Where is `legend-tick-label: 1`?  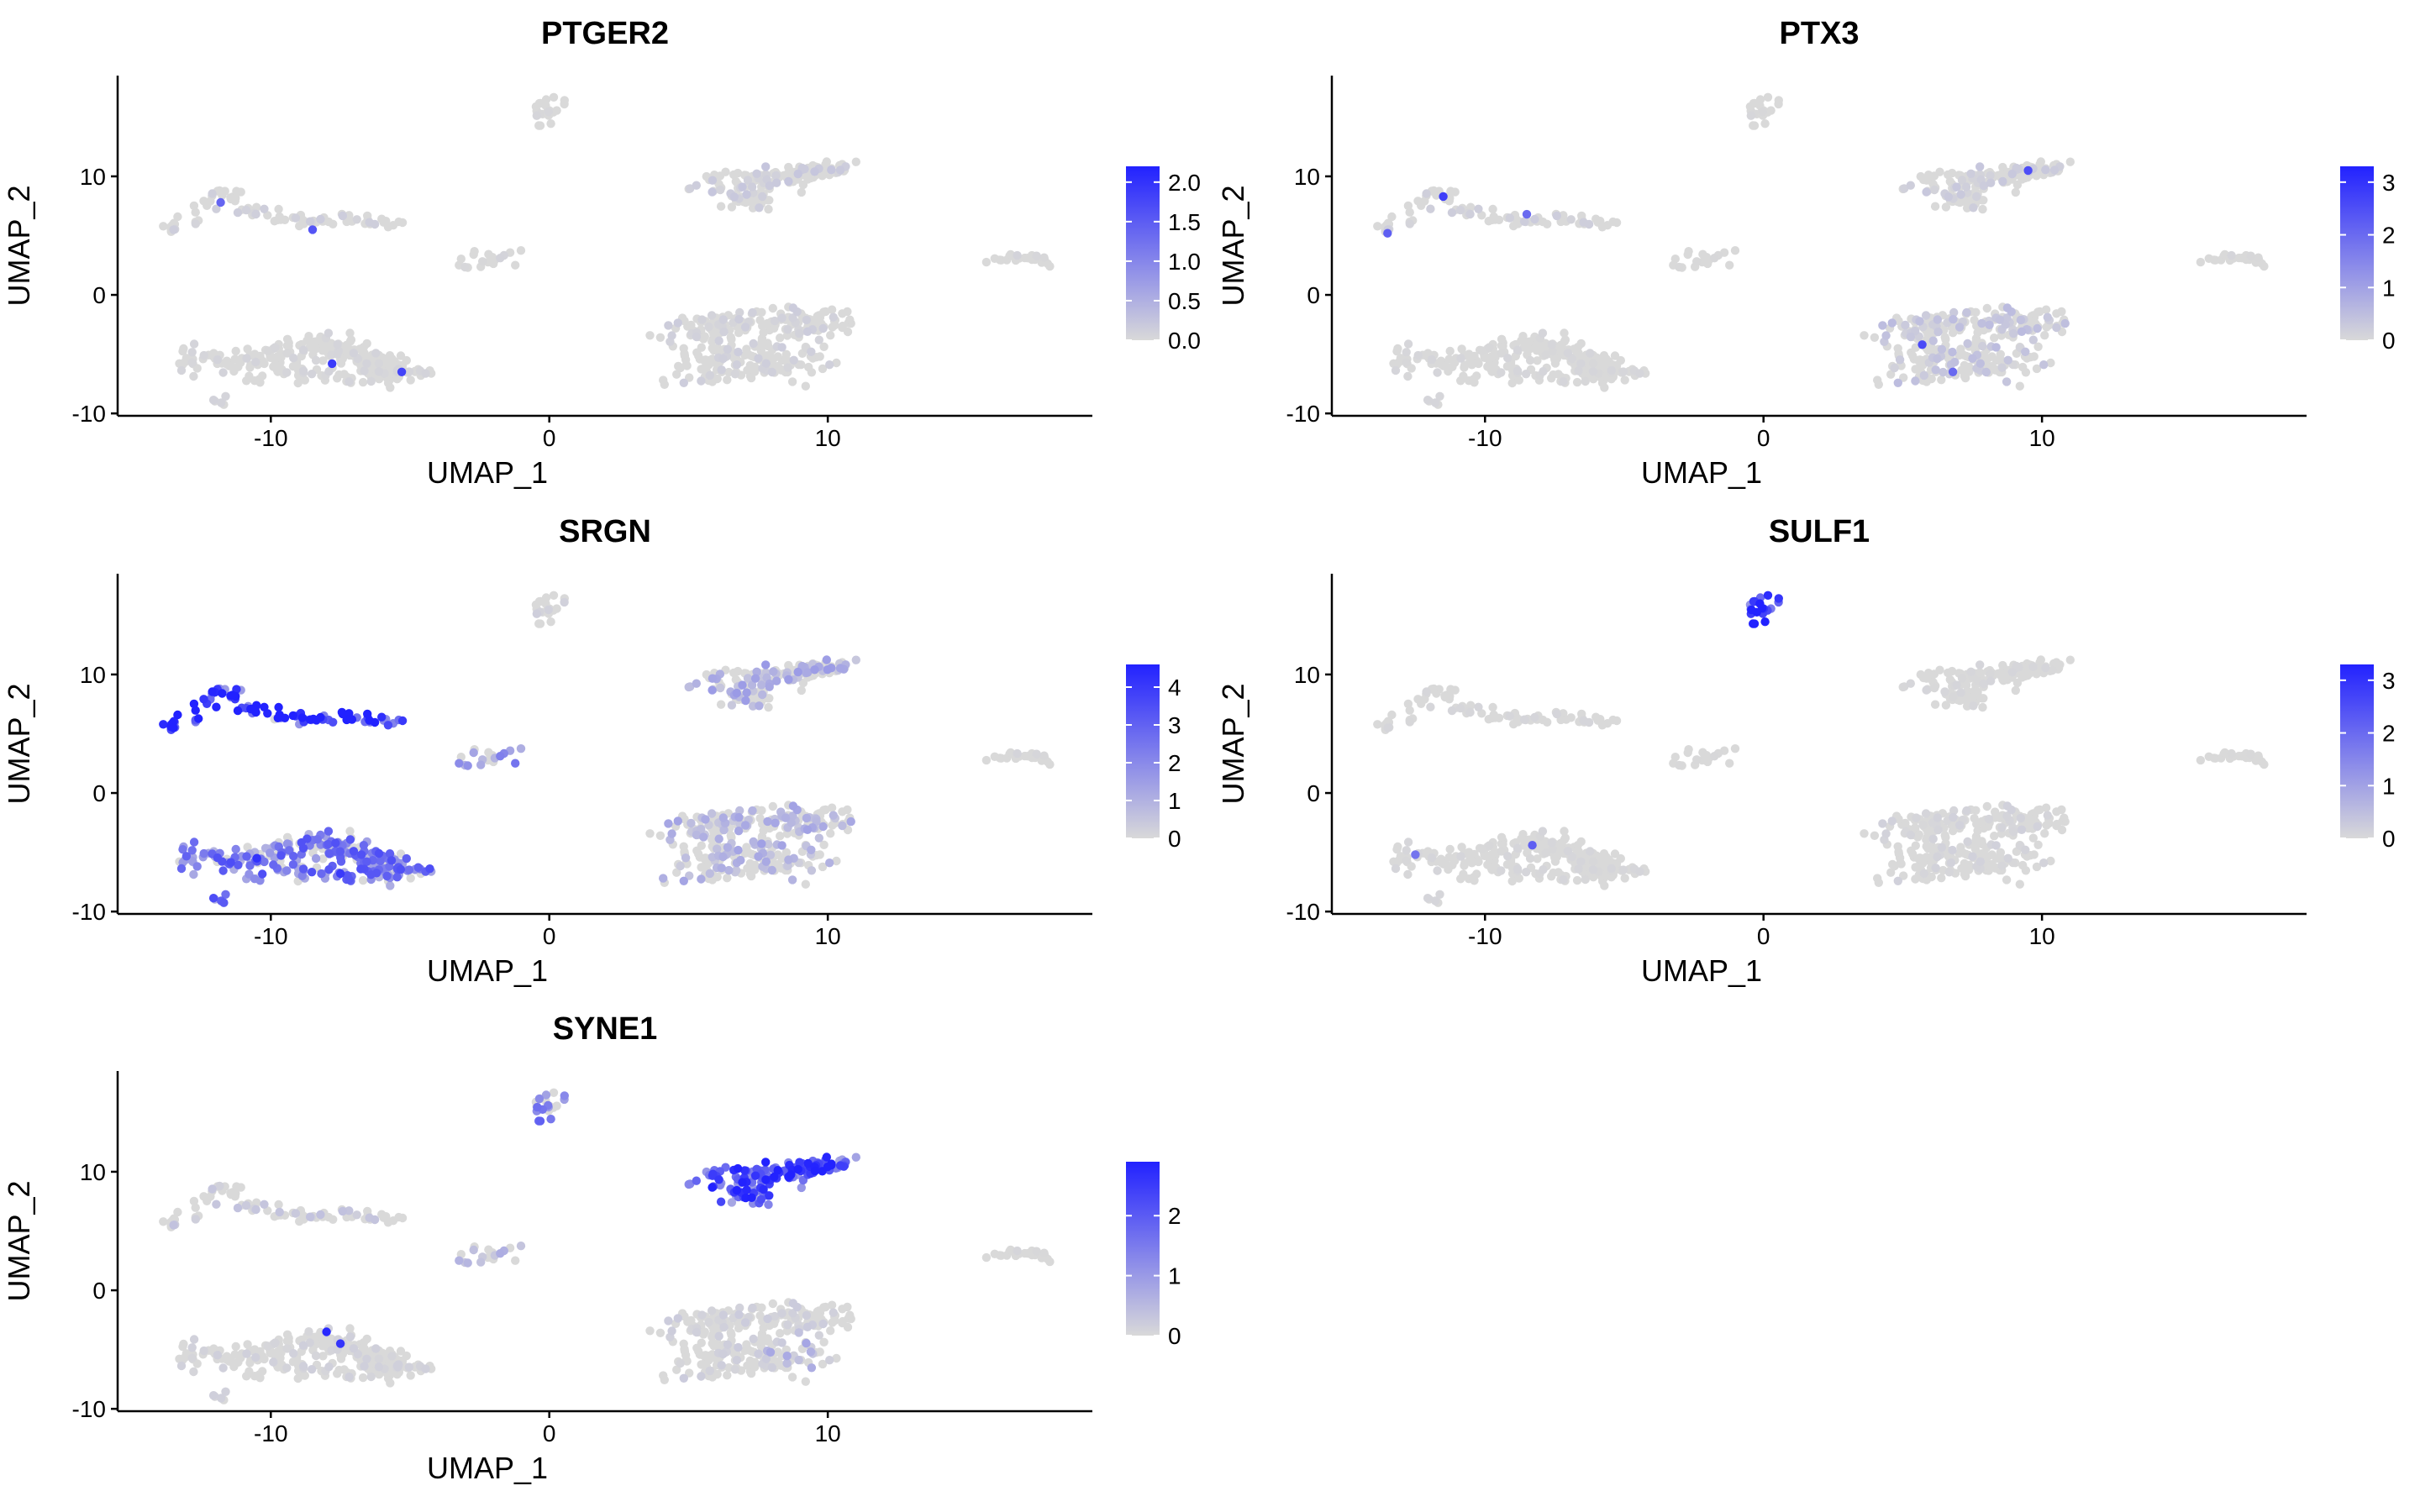 legend-tick-label: 1 is located at coordinates (1174, 801).